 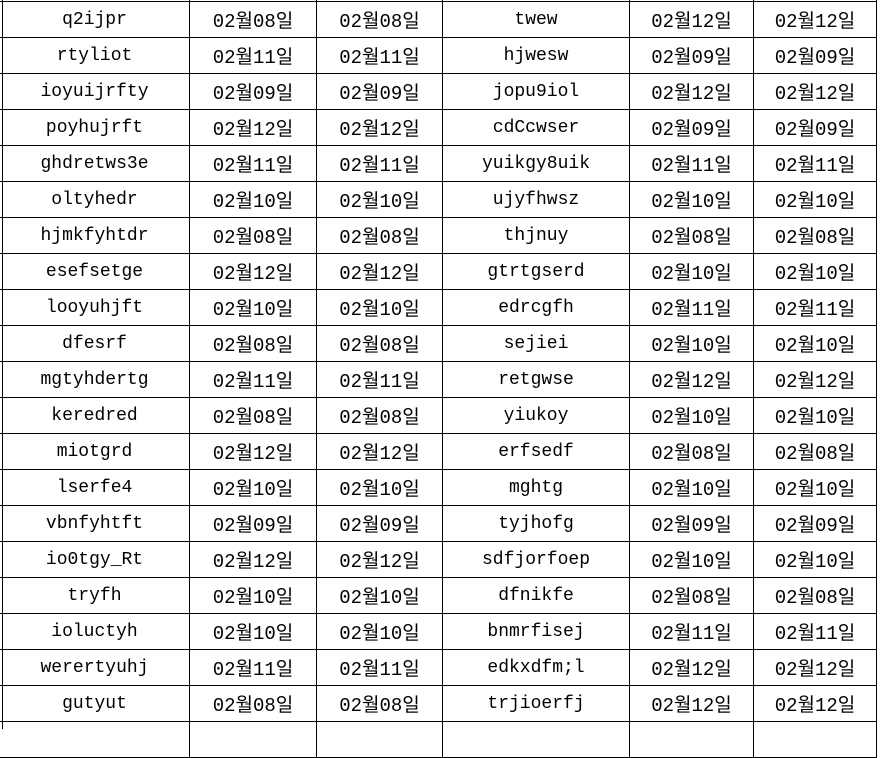 What do you see at coordinates (95, 596) in the screenshot?
I see `name-cell: tryfh` at bounding box center [95, 596].